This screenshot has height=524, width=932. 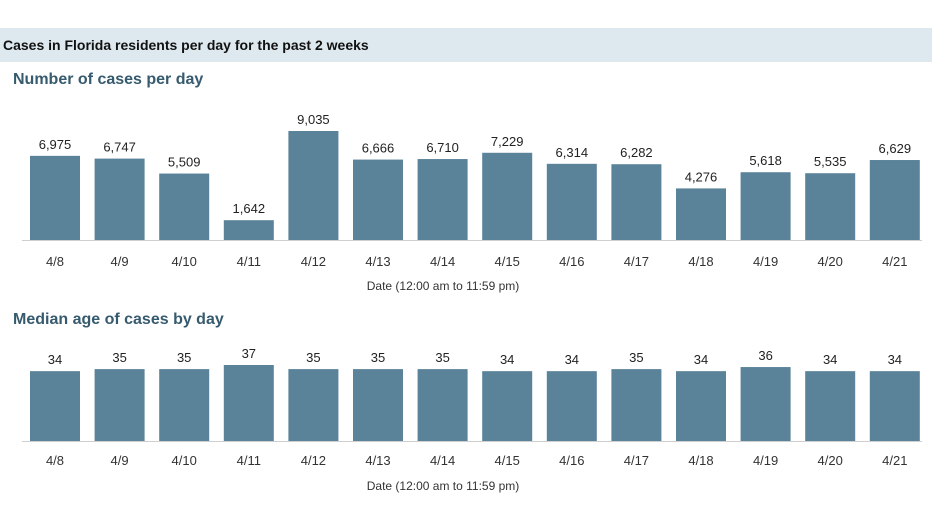 I want to click on median-age-chart-title: Median age of cases by day, so click(x=118, y=319).